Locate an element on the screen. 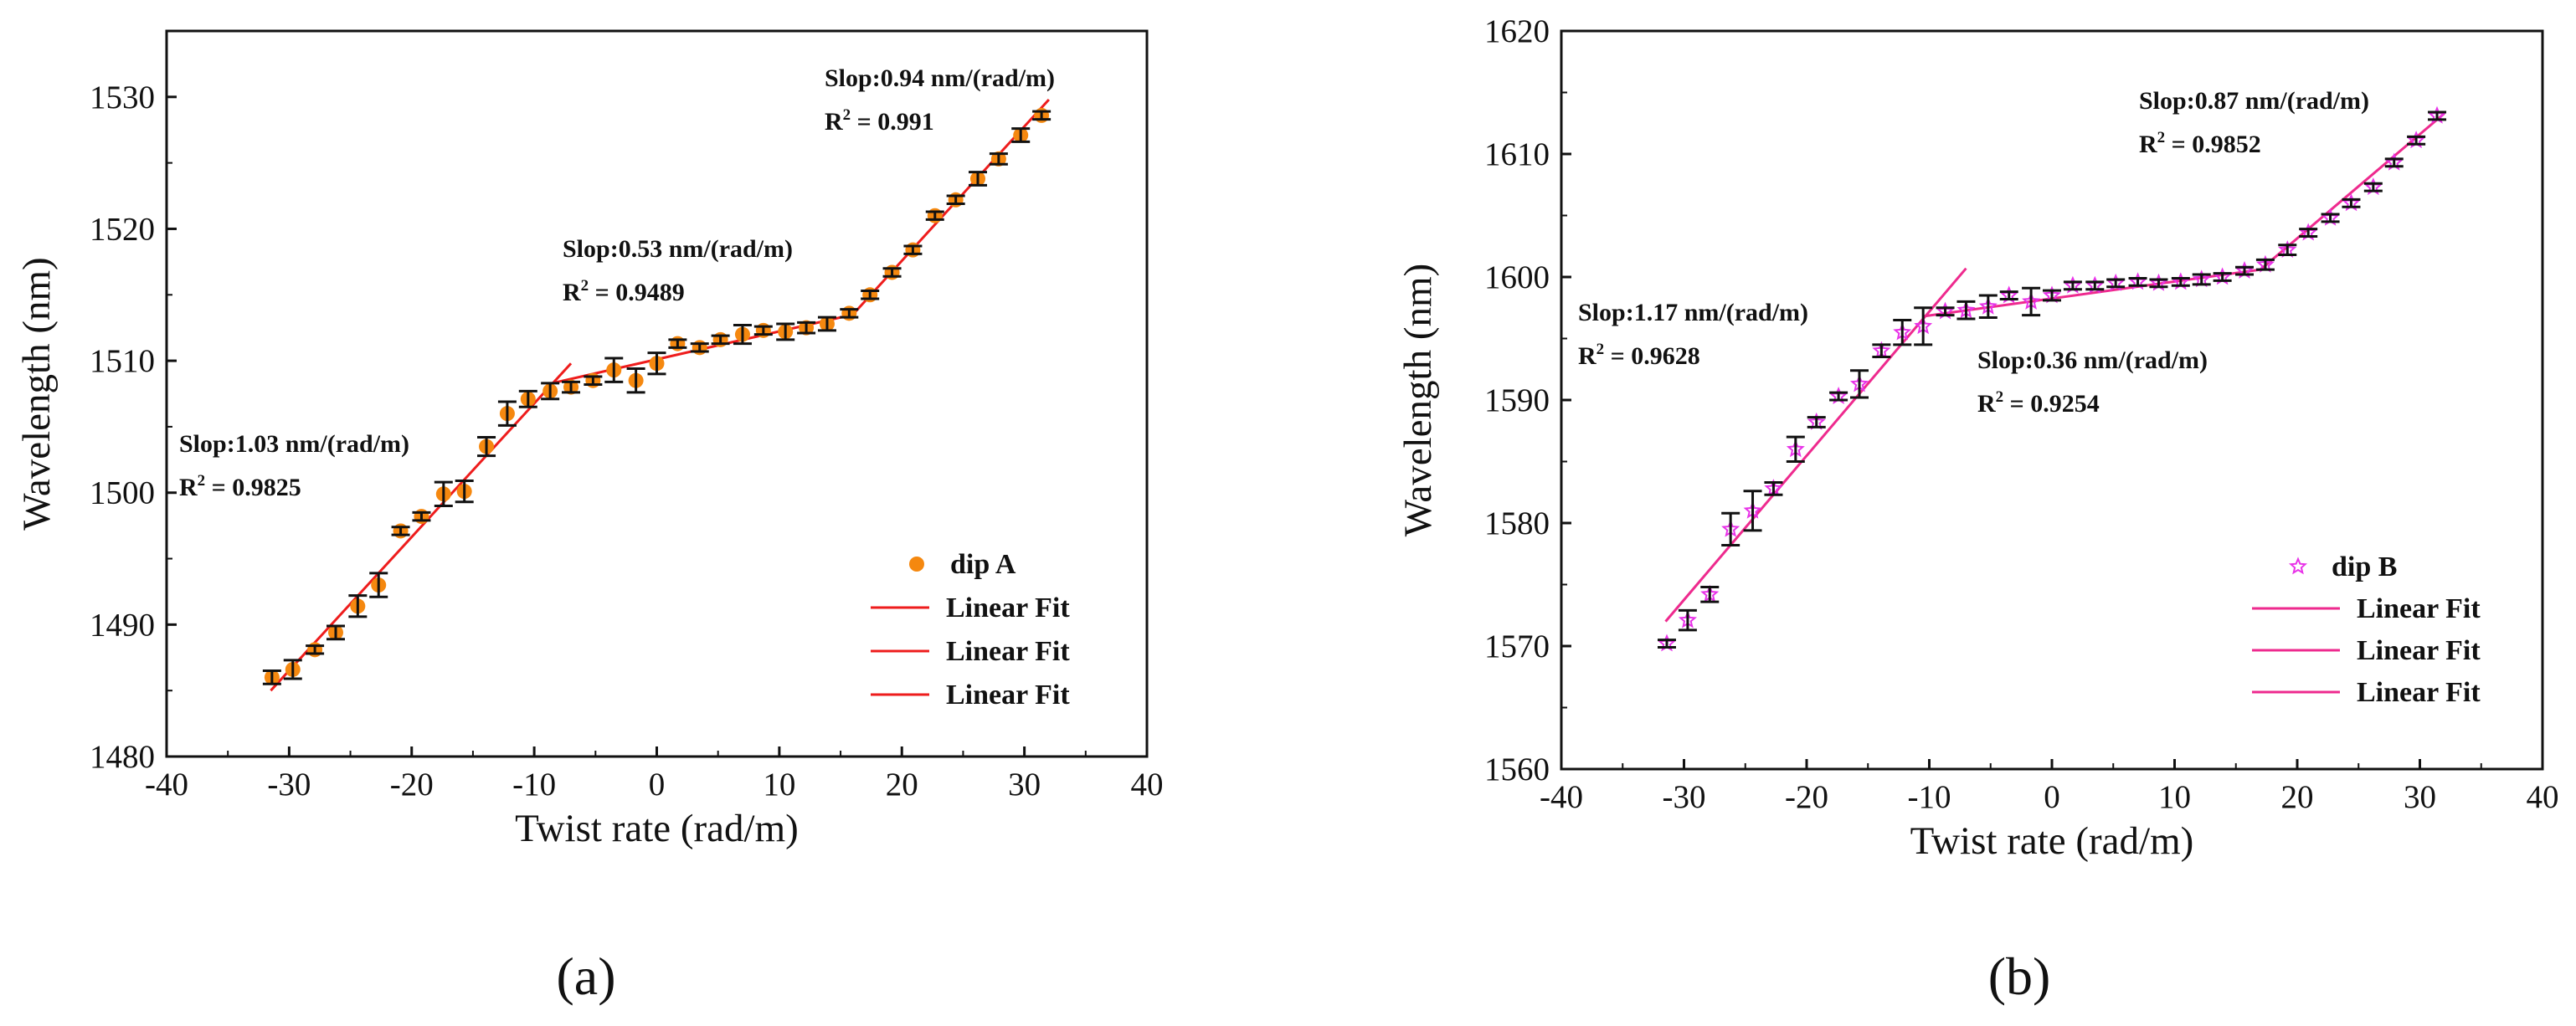 This screenshot has width=2576, height=1026. y-tick-label: 1480 is located at coordinates (123, 757).